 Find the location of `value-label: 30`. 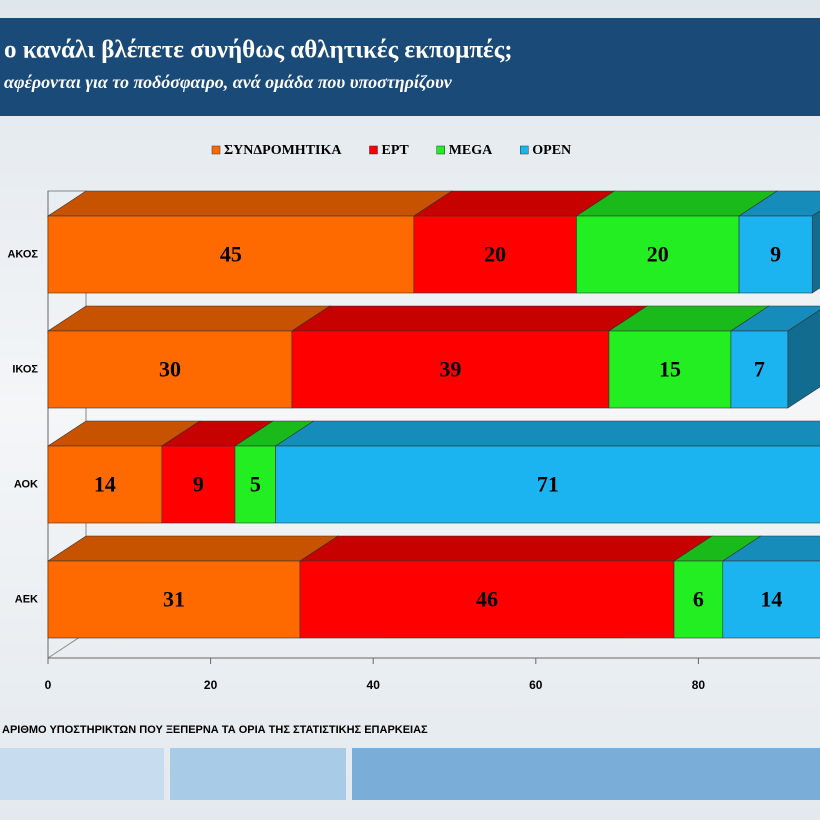

value-label: 30 is located at coordinates (170, 369).